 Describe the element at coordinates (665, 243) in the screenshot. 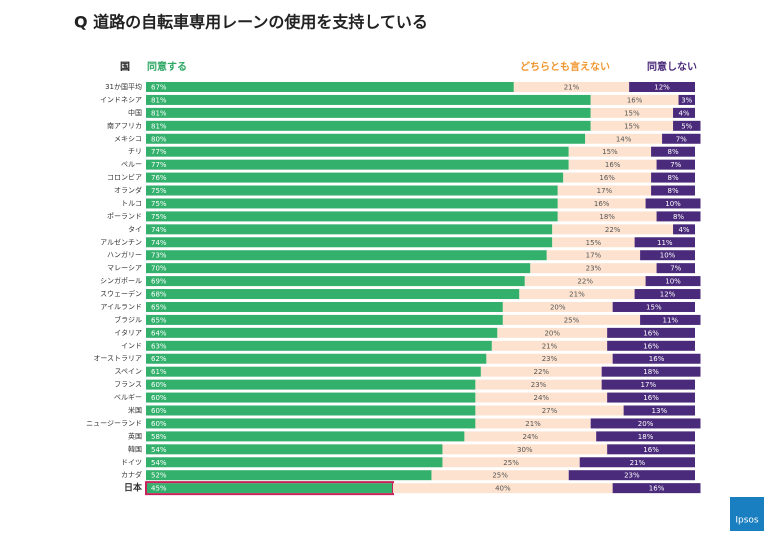

I see `value-label: 11%` at that location.